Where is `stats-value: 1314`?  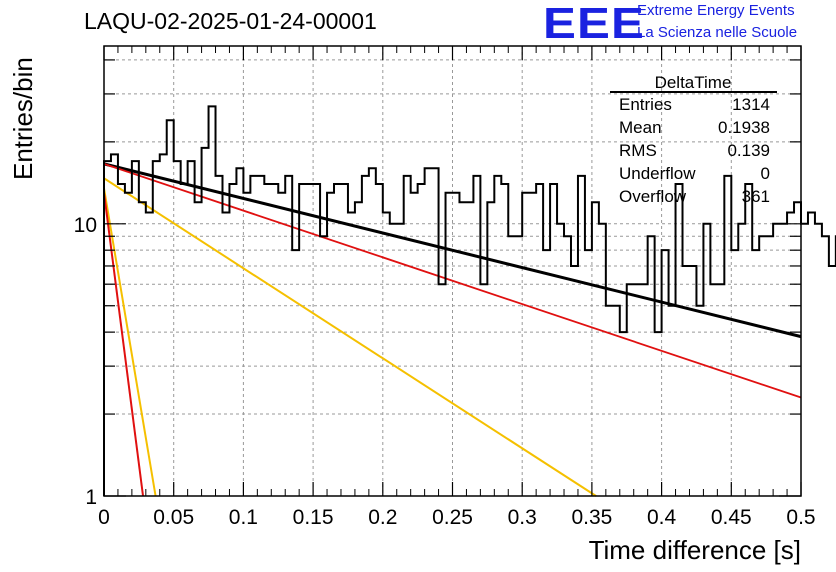 stats-value: 1314 is located at coordinates (751, 104).